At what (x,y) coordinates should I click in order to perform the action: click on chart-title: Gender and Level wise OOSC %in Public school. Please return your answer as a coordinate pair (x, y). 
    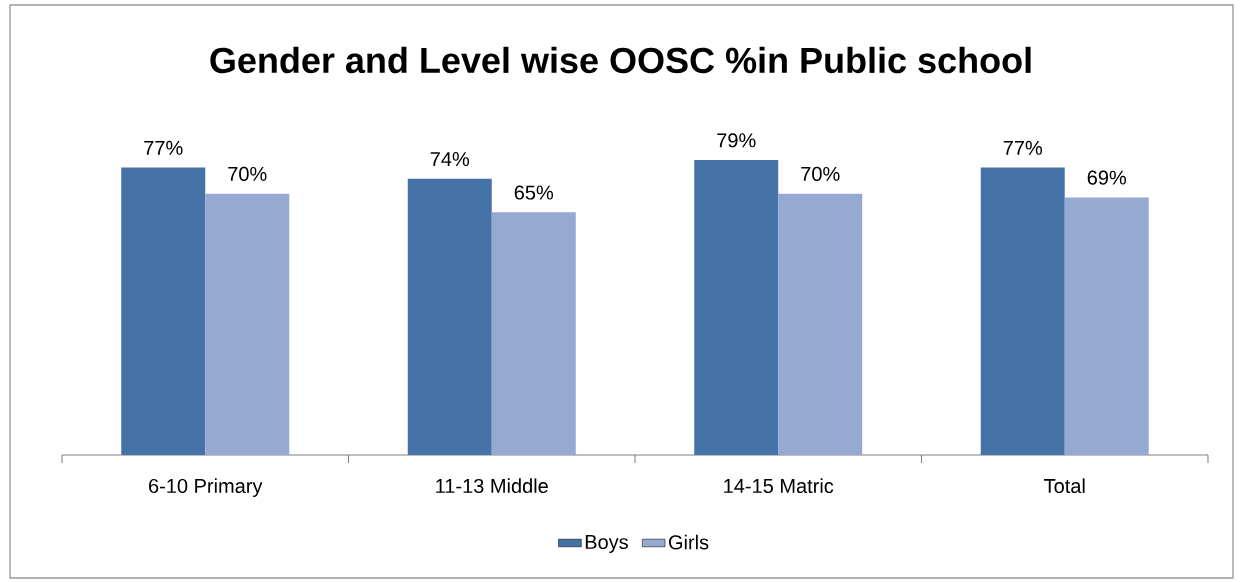
    Looking at the image, I should click on (620, 60).